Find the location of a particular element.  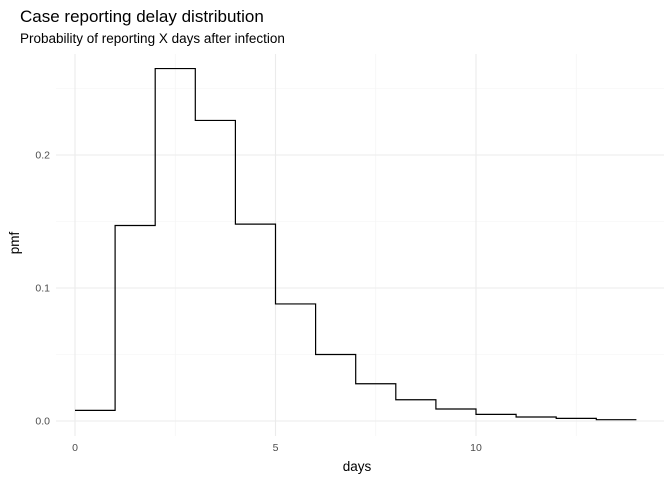

x-tick-label: 5 is located at coordinates (276, 448).